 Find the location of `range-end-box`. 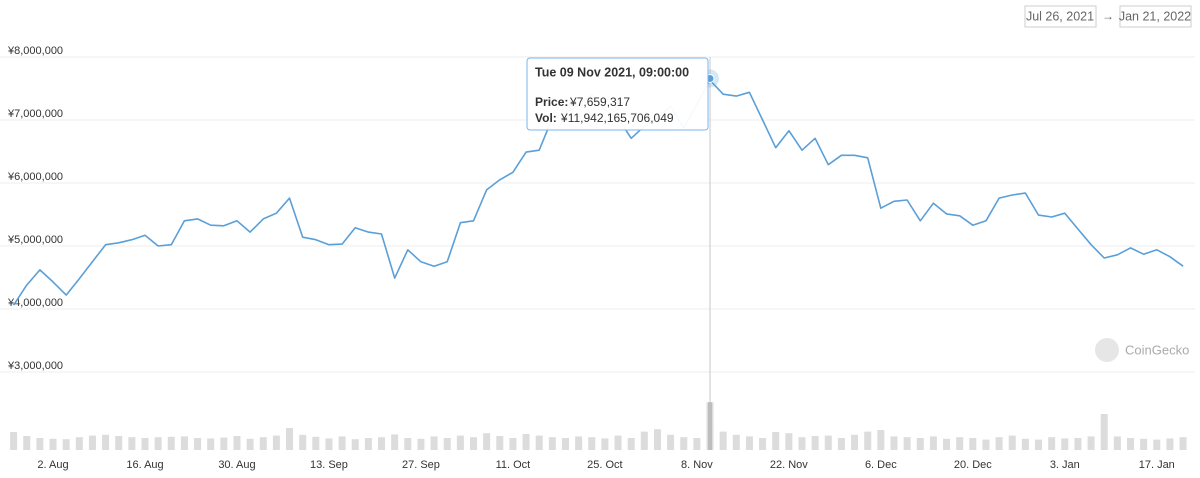

range-end-box is located at coordinates (1155, 16).